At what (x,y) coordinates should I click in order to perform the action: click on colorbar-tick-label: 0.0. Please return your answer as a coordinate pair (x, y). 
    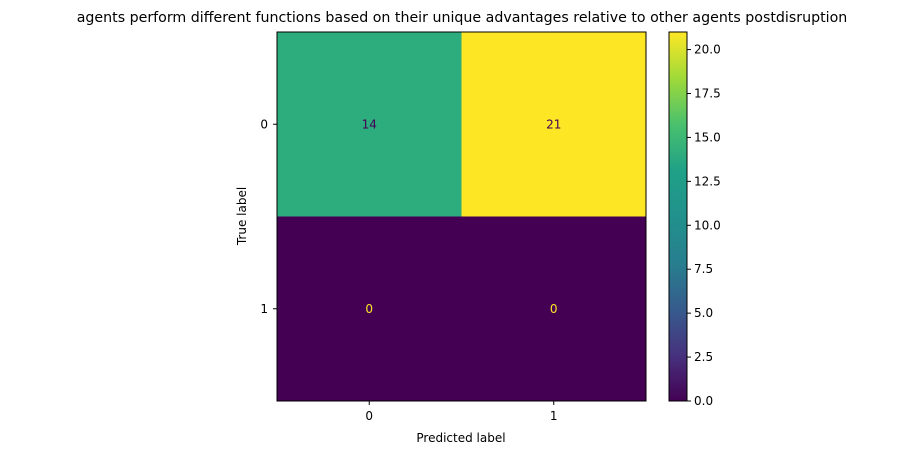
    Looking at the image, I should click on (703, 401).